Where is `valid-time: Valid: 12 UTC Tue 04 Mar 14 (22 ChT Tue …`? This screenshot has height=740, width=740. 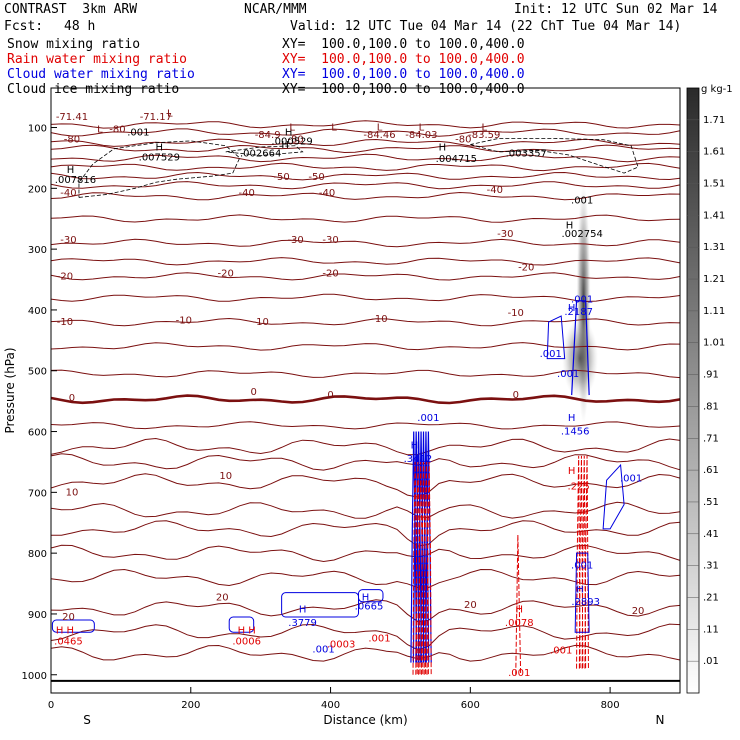
valid-time: Valid: 12 UTC Tue 04 Mar 14 (22 ChT Tue … is located at coordinates (486, 26).